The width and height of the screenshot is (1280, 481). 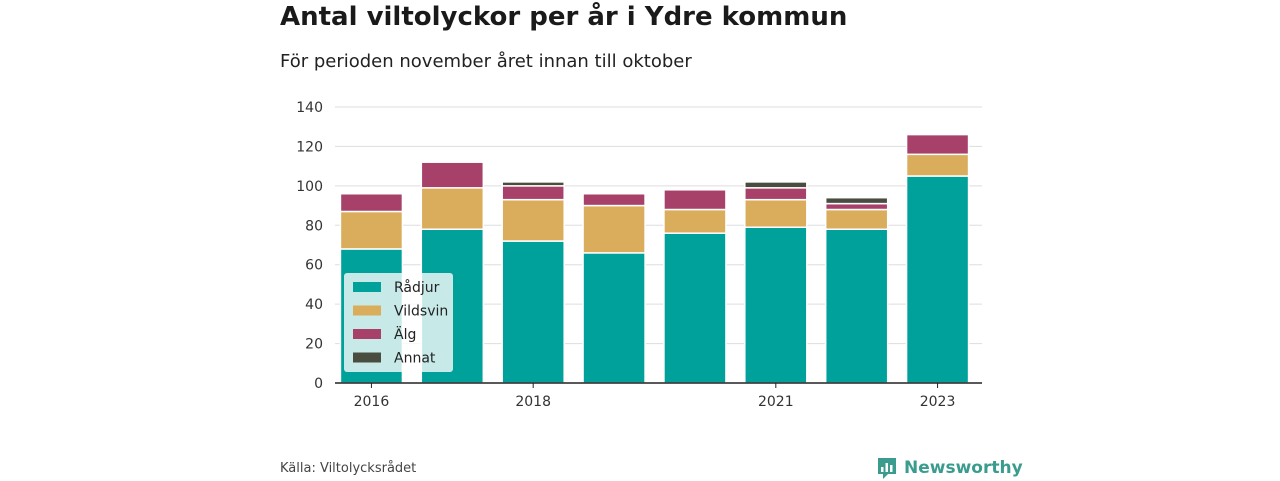 What do you see at coordinates (314, 345) in the screenshot?
I see `y-tick-label: 20` at bounding box center [314, 345].